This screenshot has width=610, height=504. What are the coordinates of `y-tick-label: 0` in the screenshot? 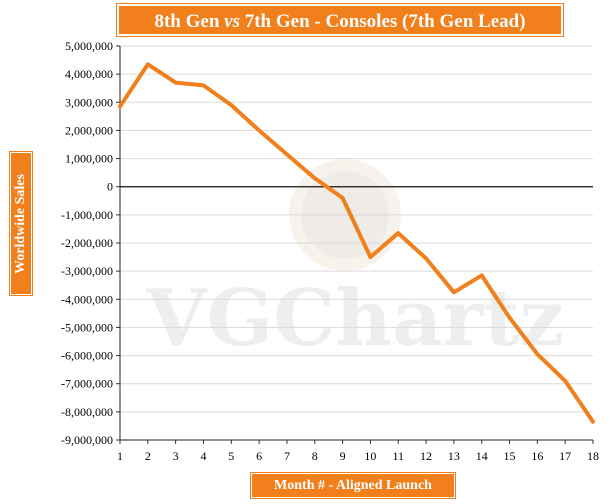 It's located at (110, 187).